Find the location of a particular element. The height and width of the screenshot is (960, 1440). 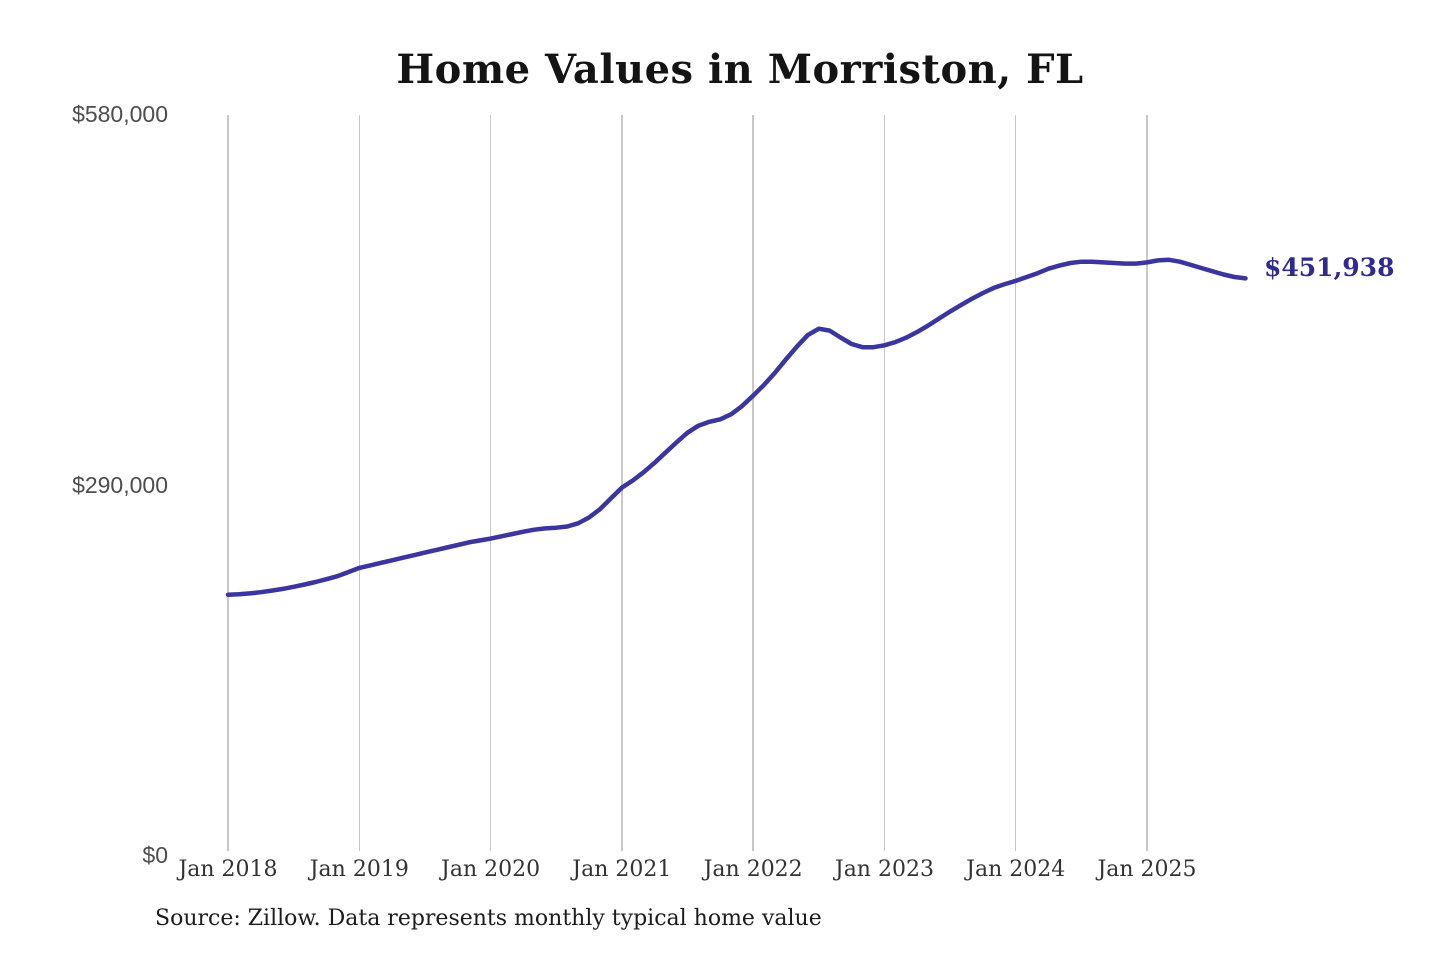

gridline-jan-2019 is located at coordinates (359, 483).